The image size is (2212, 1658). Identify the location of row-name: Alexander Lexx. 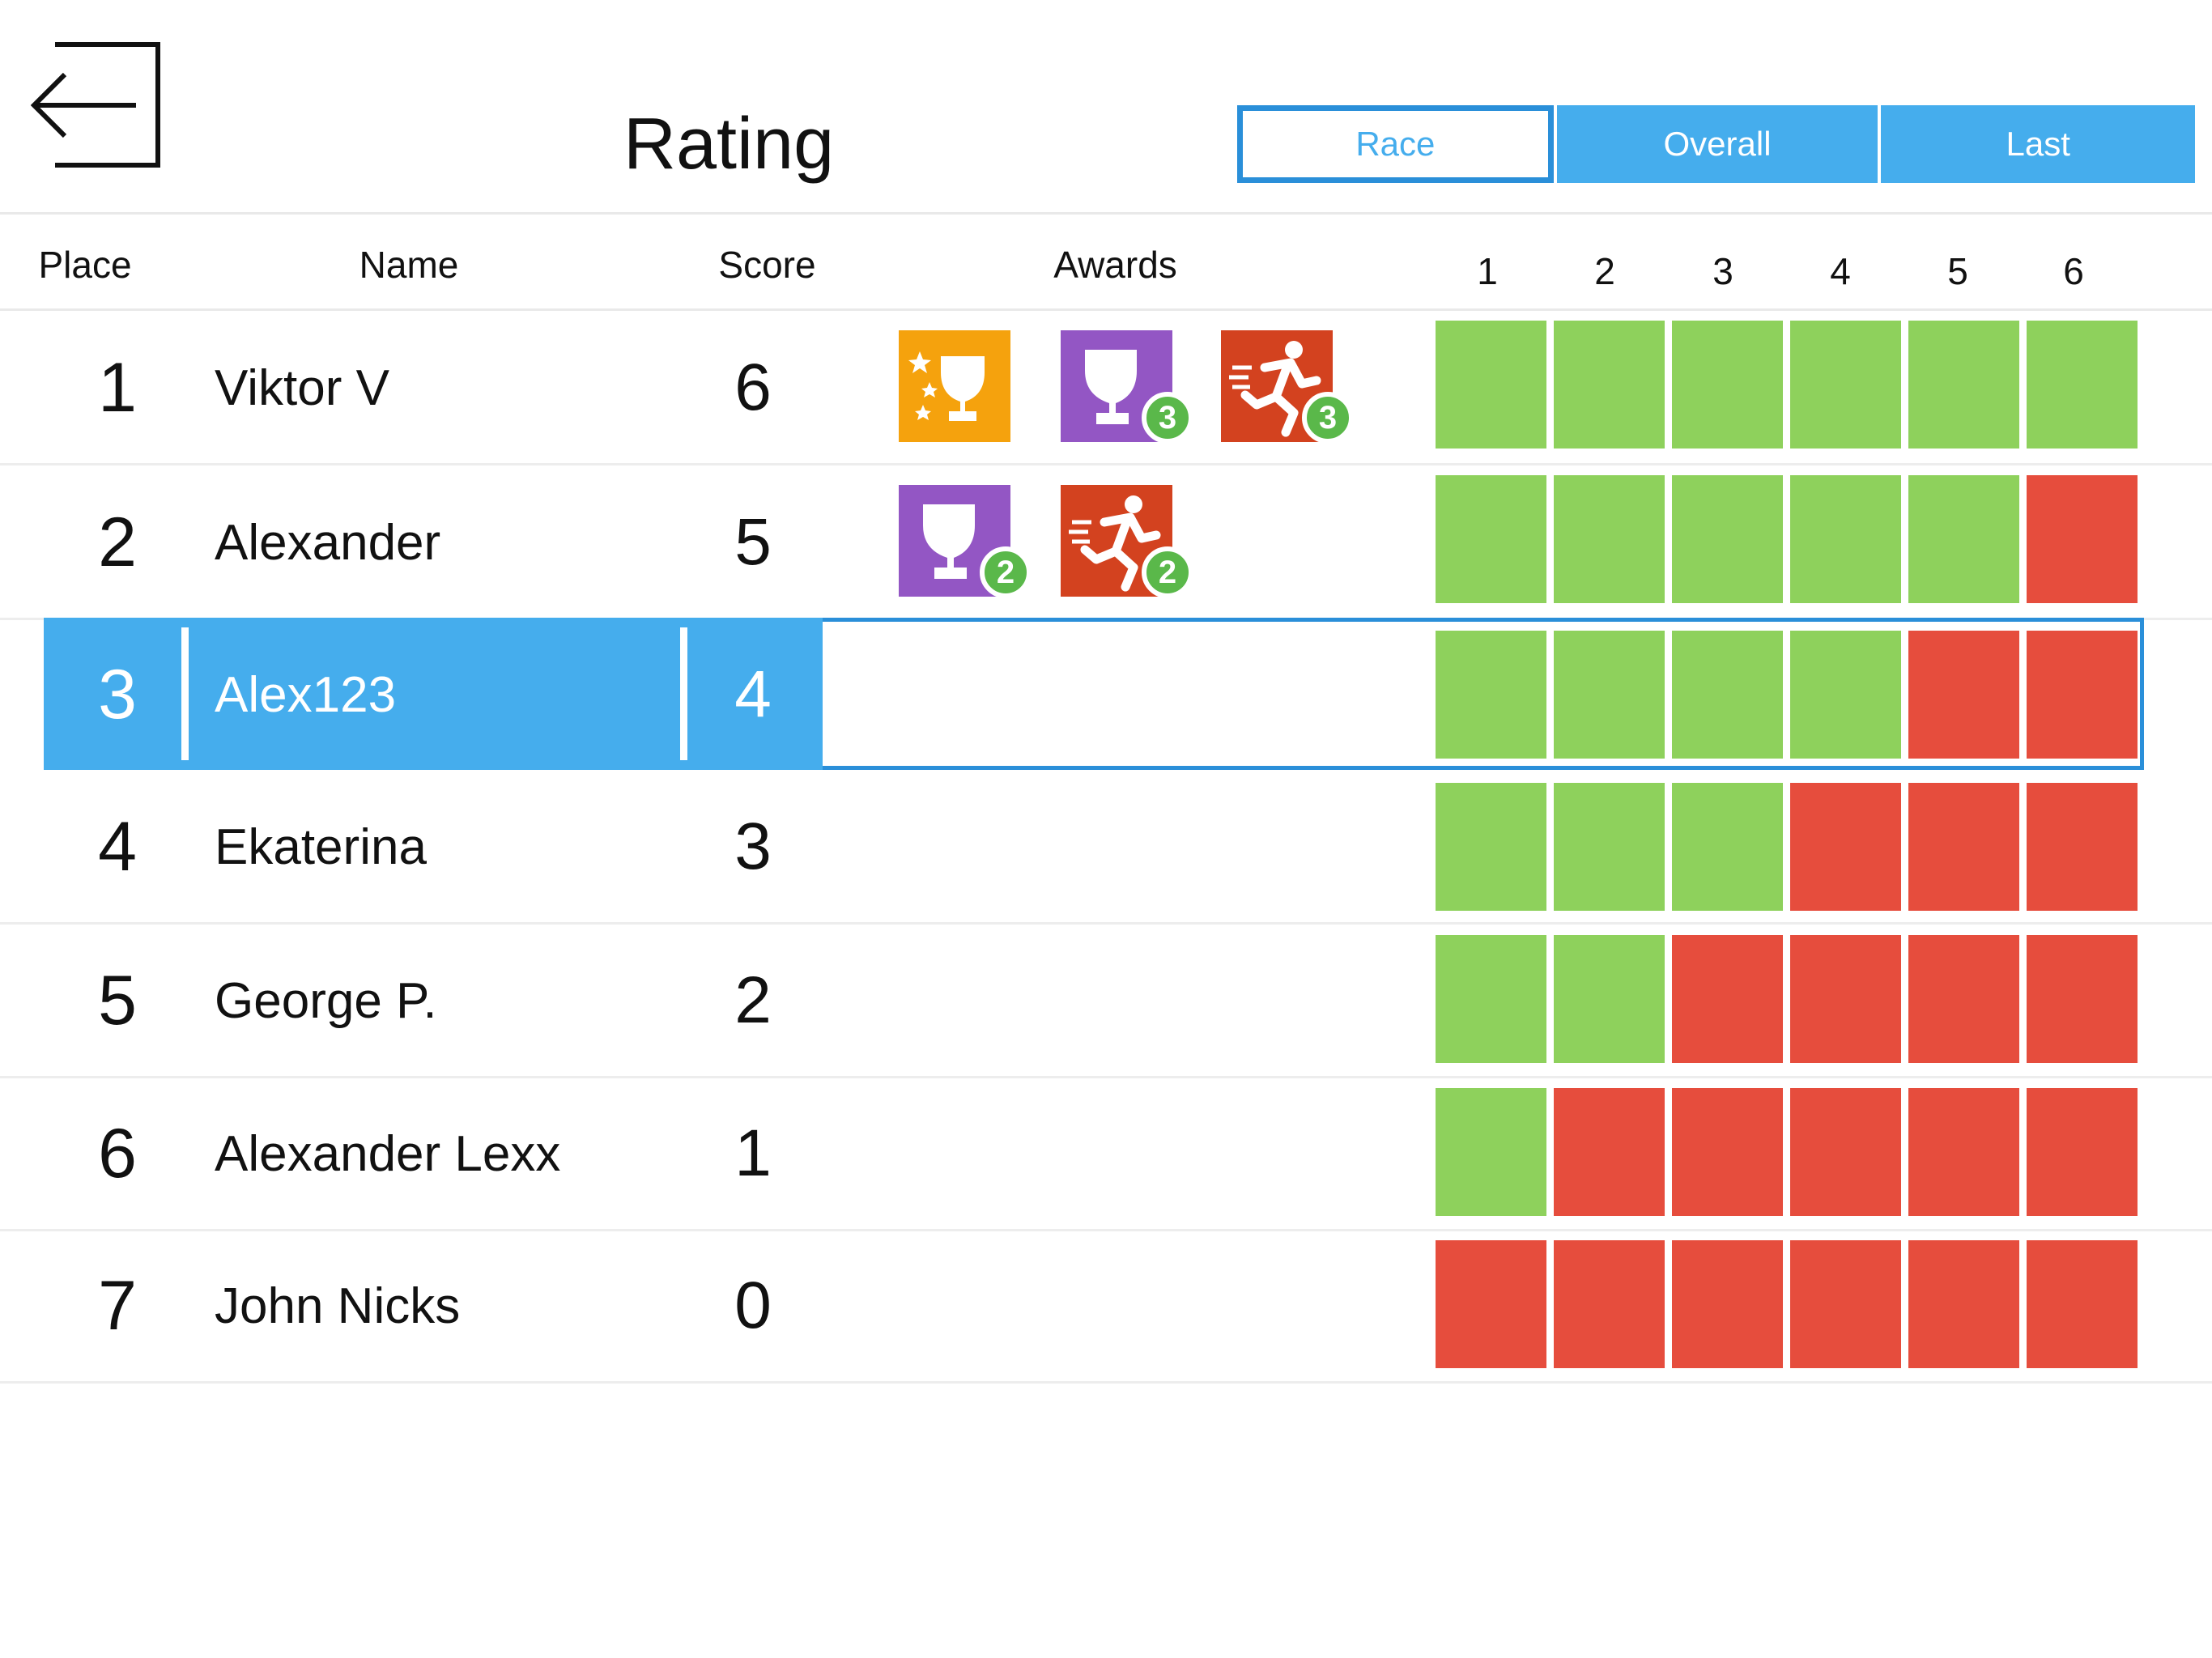
(388, 1154).